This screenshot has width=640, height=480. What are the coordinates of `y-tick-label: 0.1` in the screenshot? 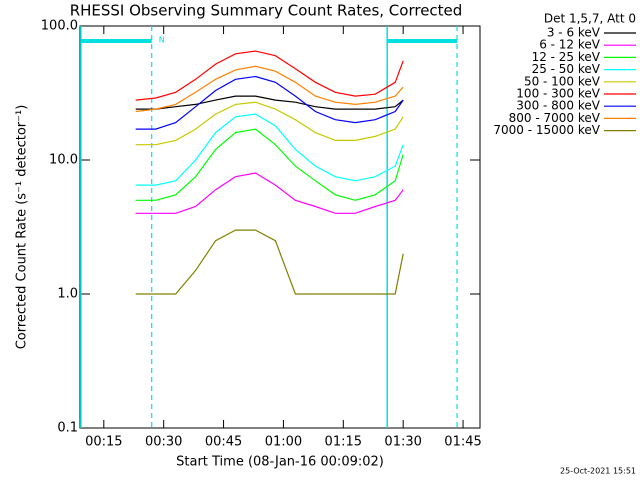 It's located at (67, 428).